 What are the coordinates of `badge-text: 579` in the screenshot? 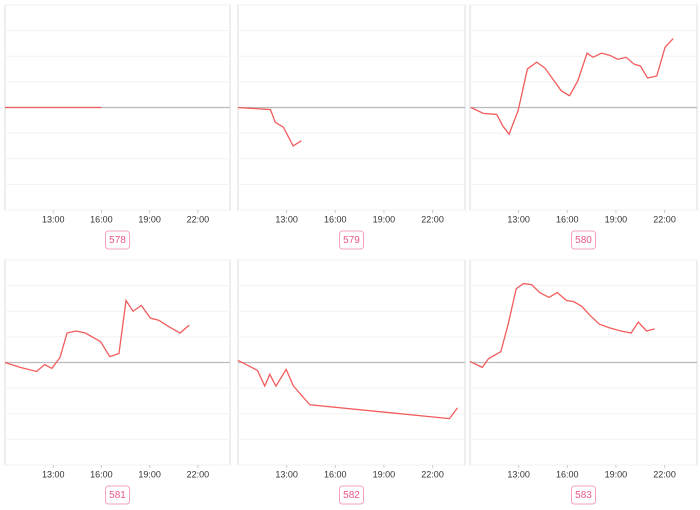 It's located at (351, 240).